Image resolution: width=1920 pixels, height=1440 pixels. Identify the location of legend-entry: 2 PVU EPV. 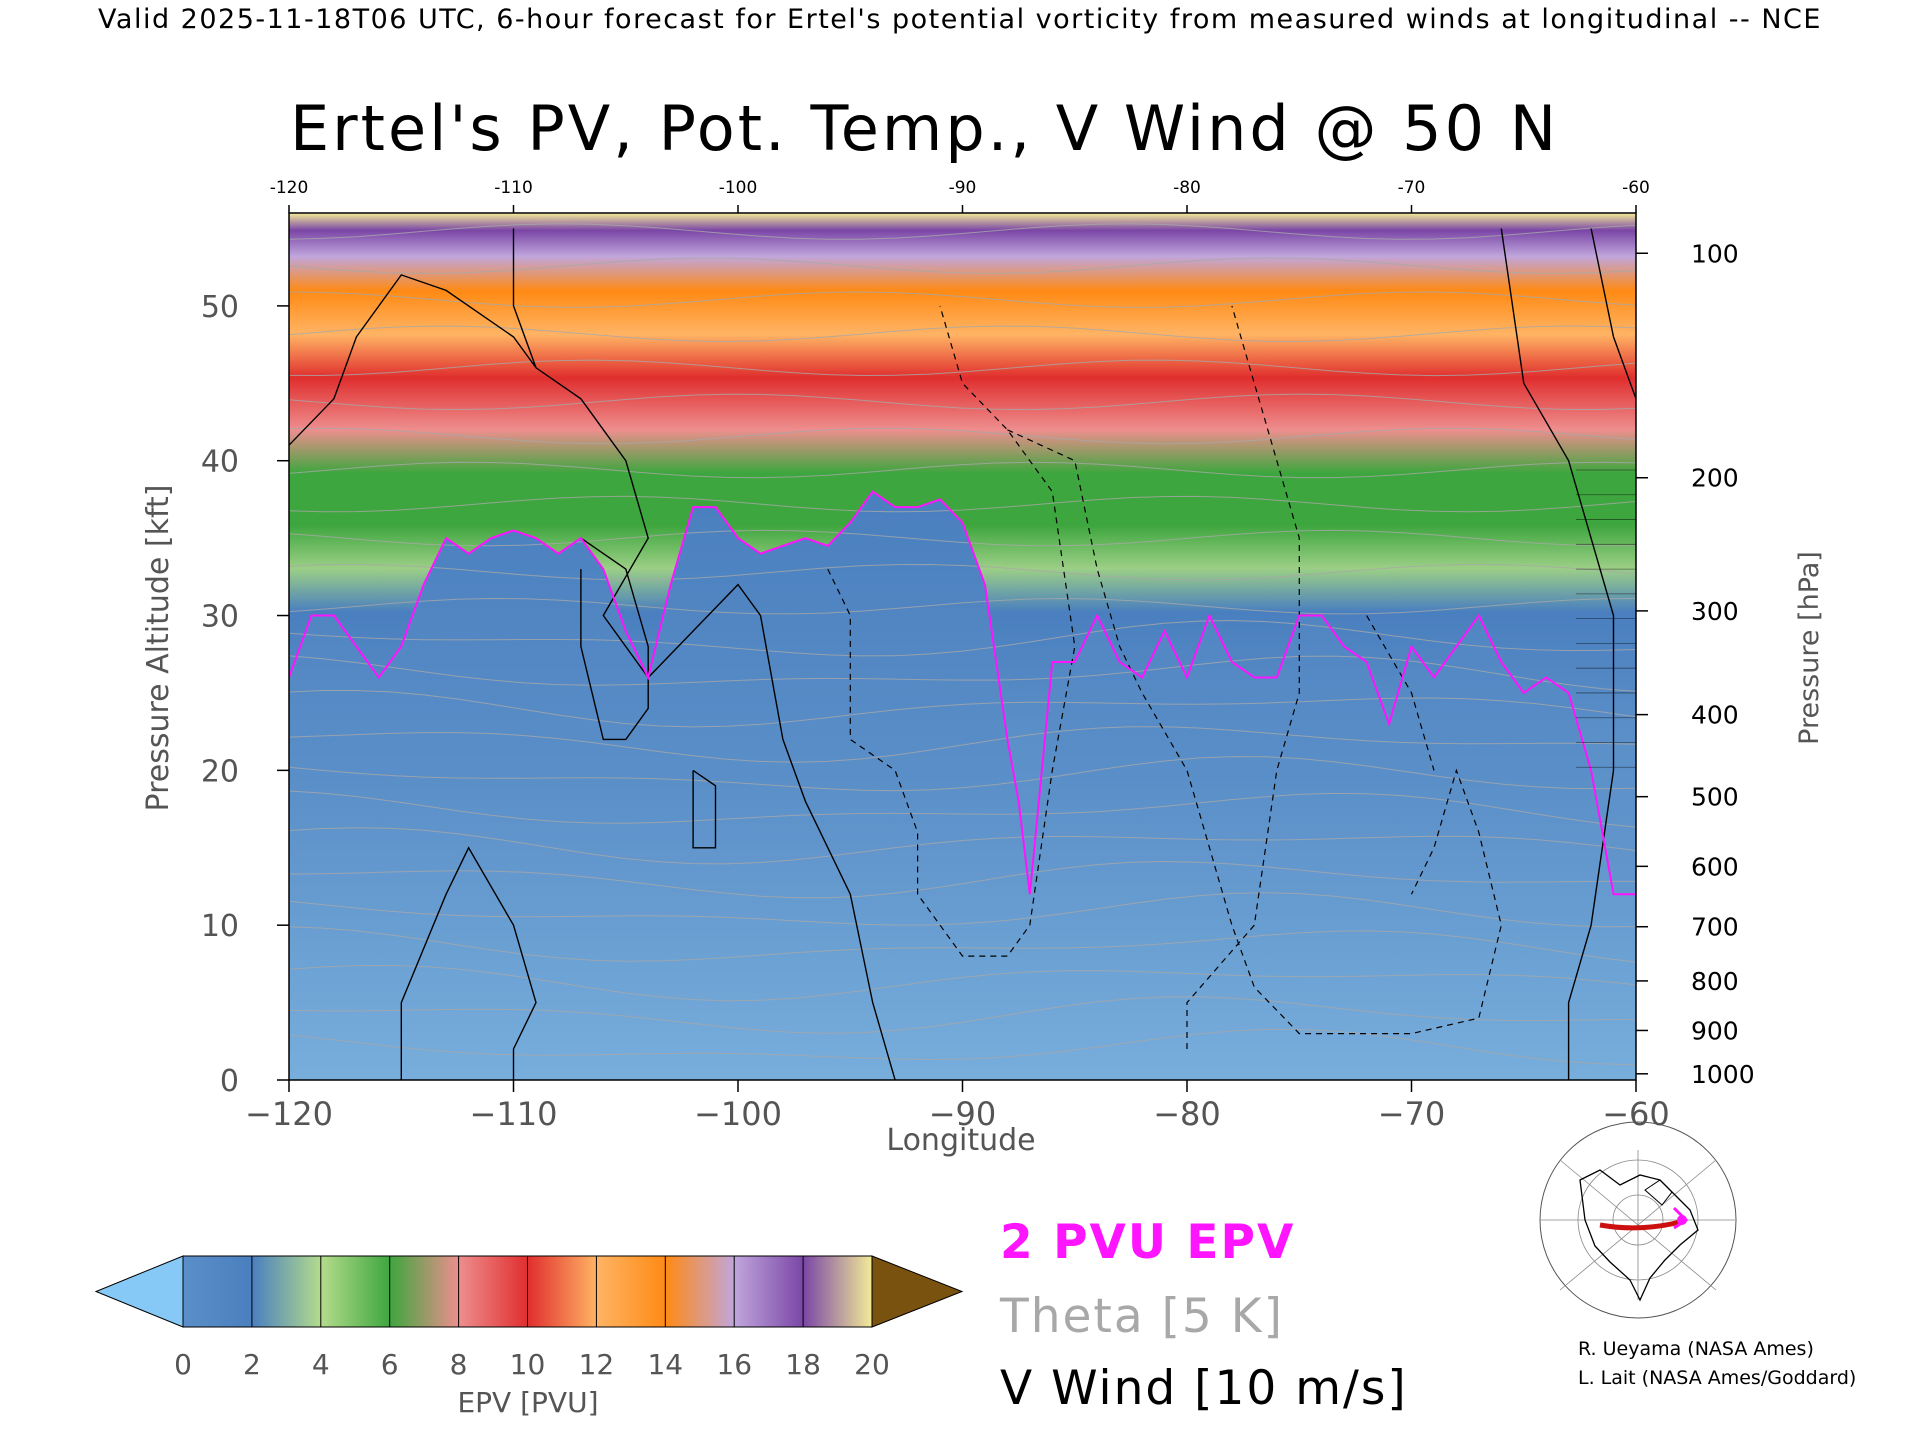
(1147, 1242).